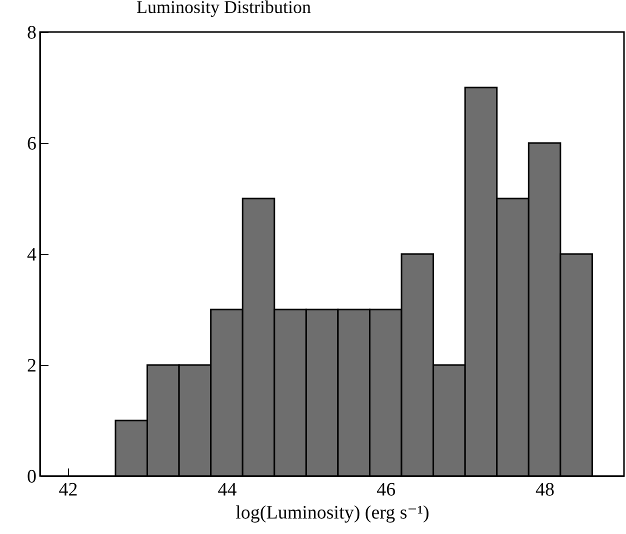  I want to click on y-tick-label: 4, so click(32, 255).